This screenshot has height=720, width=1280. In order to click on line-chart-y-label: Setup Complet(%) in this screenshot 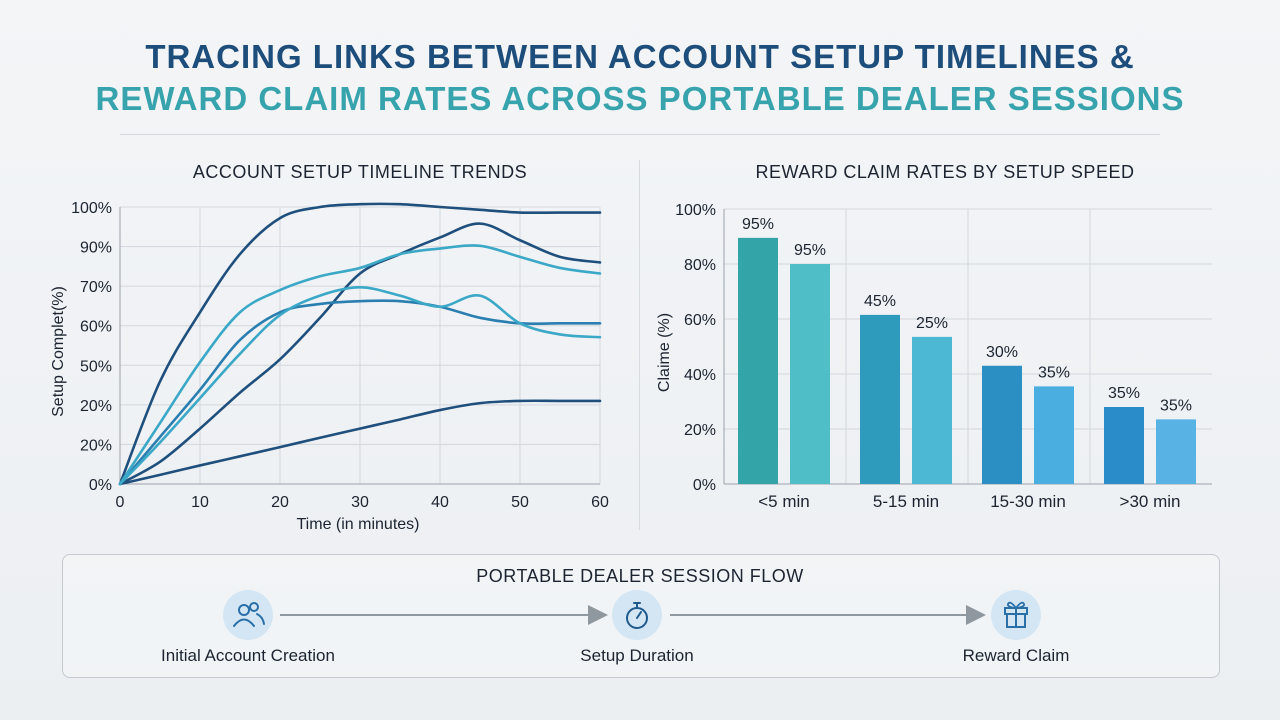, I will do `click(58, 351)`.